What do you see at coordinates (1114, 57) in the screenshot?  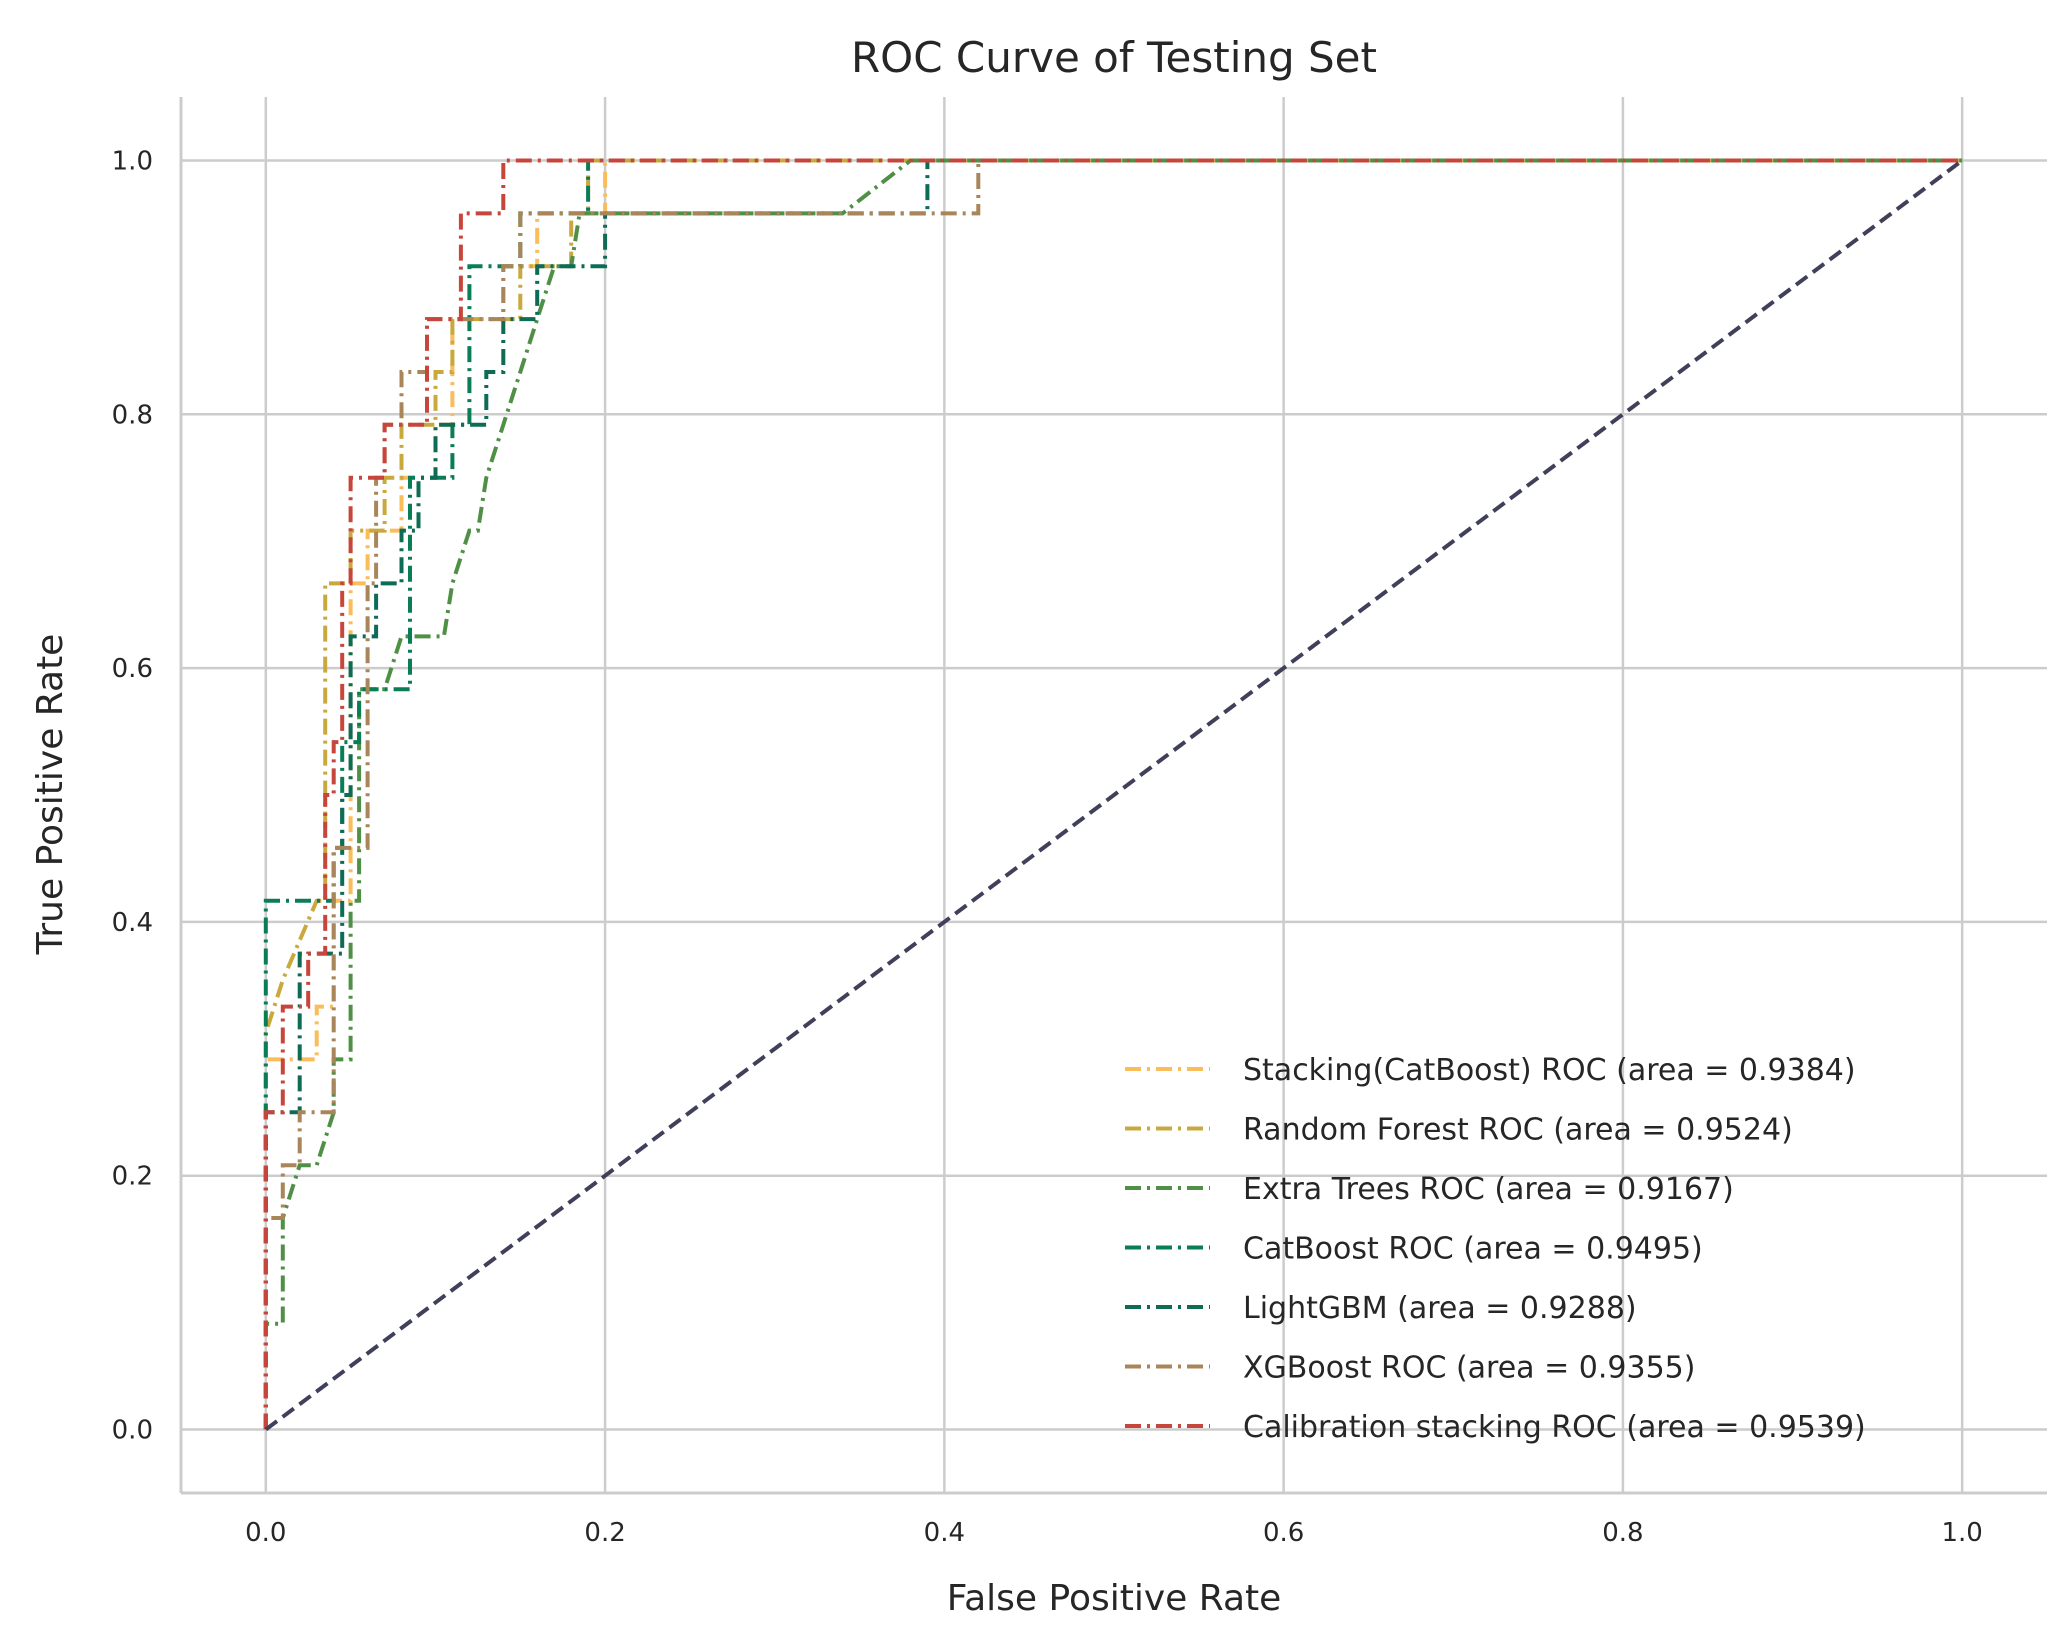 I see `chart-title: ROC Curve of Testing Set` at bounding box center [1114, 57].